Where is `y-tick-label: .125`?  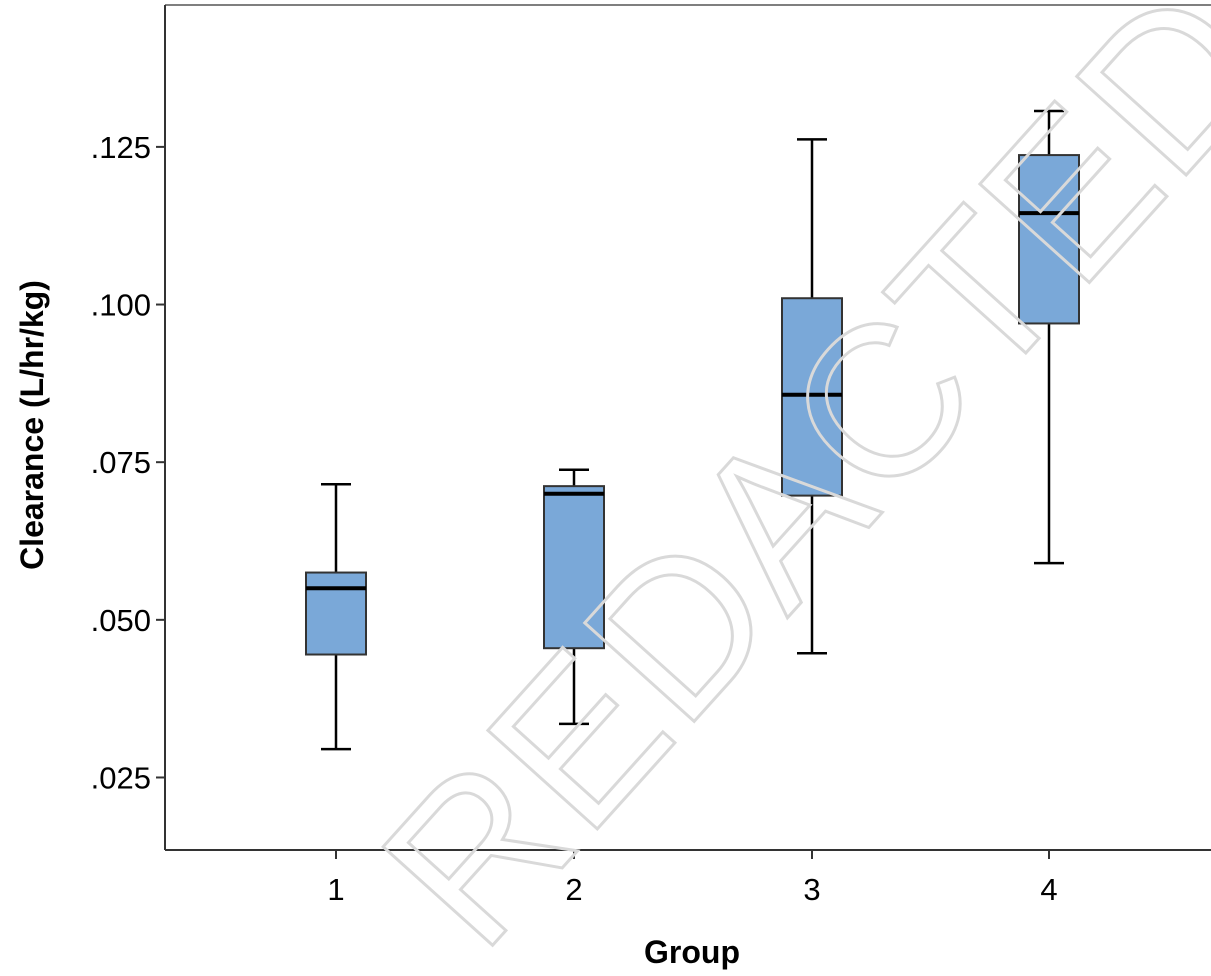 y-tick-label: .125 is located at coordinates (121, 147).